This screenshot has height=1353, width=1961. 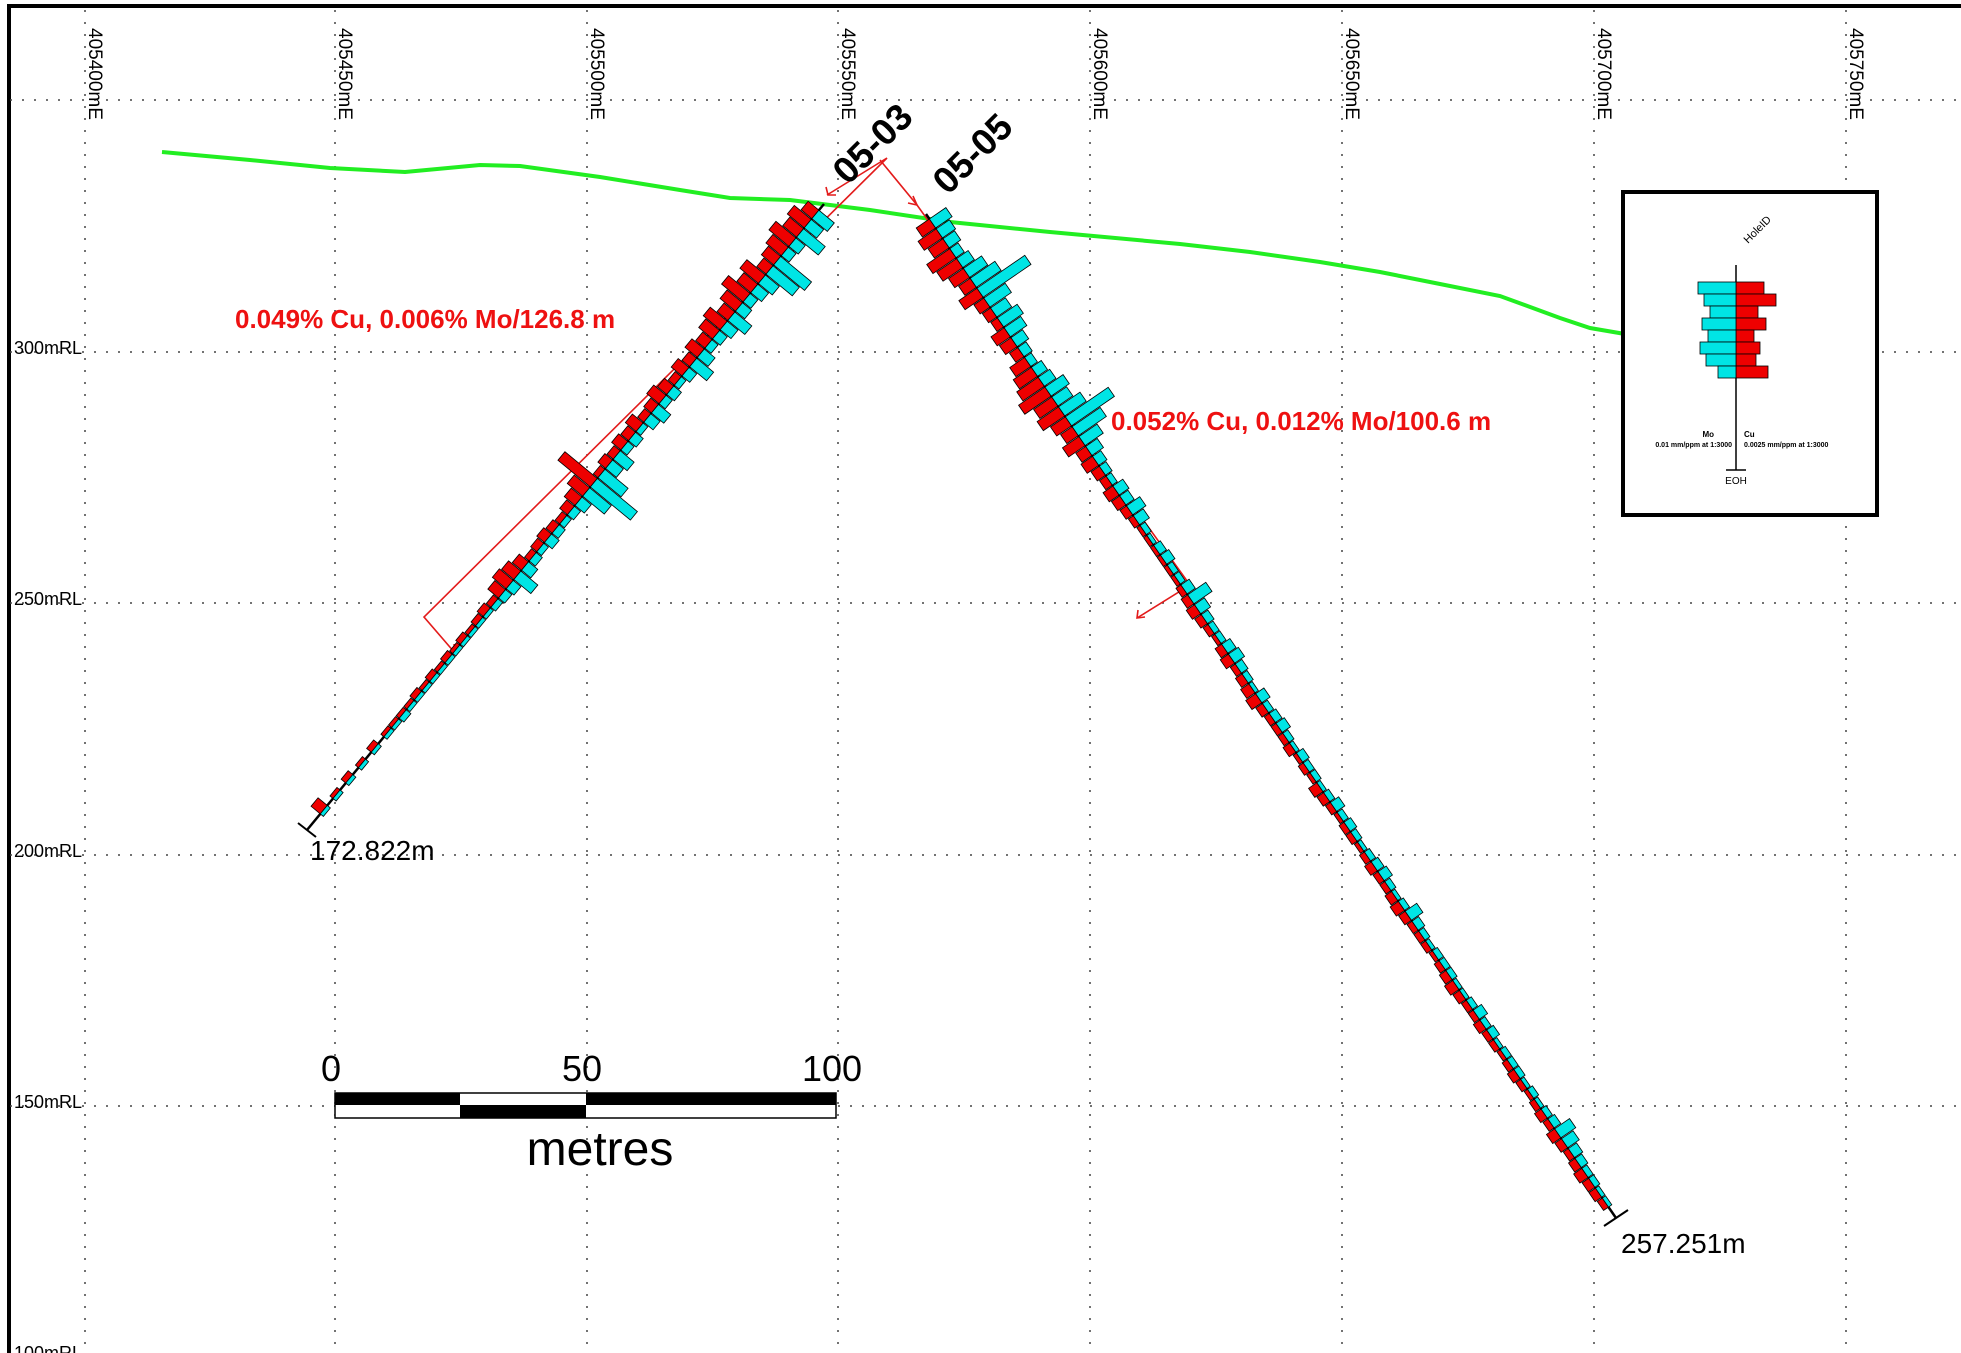 I want to click on legend-left-element: Mo, so click(x=1708, y=434).